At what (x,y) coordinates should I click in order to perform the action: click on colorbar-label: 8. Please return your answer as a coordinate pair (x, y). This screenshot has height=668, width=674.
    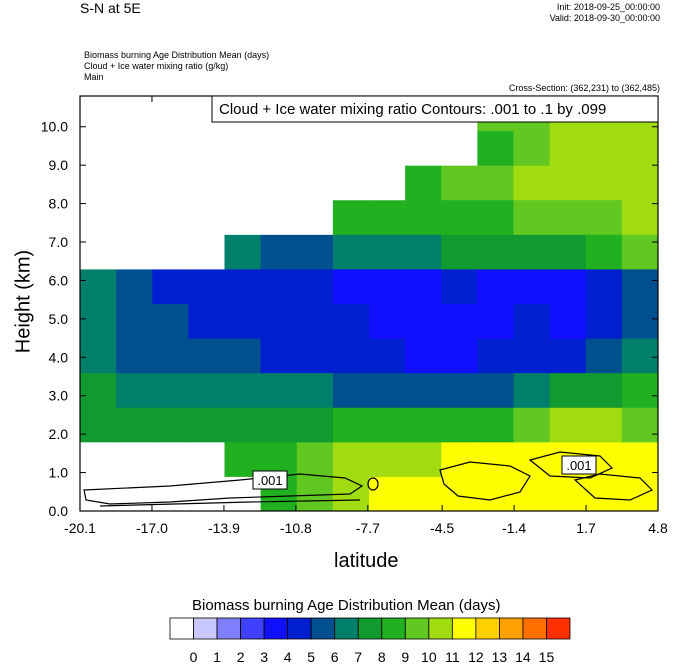
    Looking at the image, I should click on (382, 657).